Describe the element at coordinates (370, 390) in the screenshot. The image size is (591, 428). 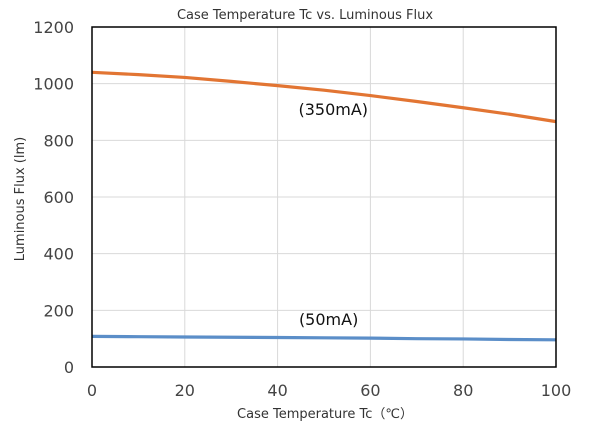
I see `x-tick-label: 60` at that location.